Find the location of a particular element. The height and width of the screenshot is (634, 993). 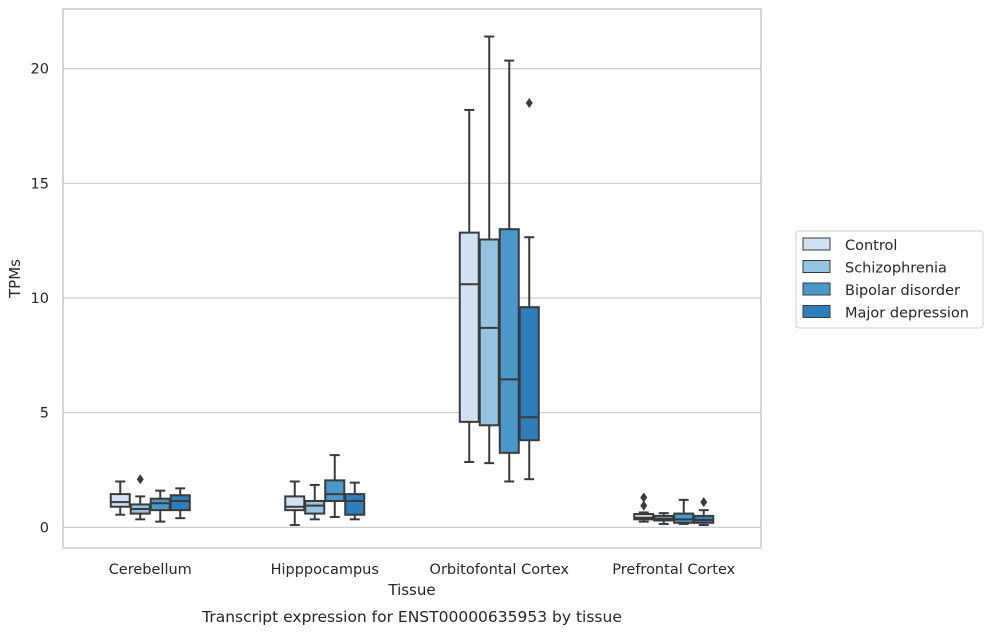

legend-label: Control is located at coordinates (871, 246).